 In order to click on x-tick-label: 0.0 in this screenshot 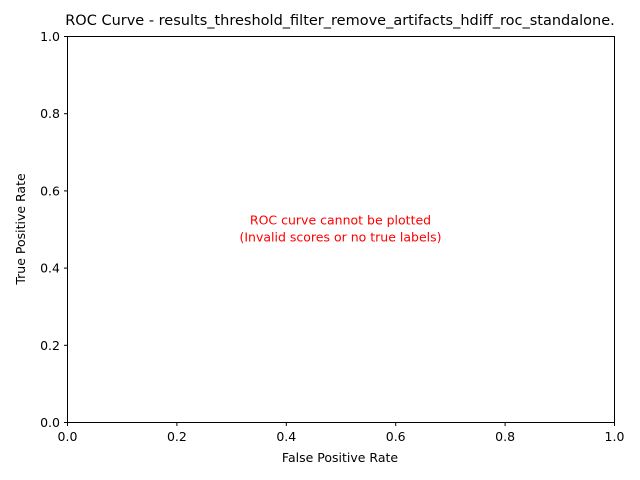, I will do `click(68, 436)`.